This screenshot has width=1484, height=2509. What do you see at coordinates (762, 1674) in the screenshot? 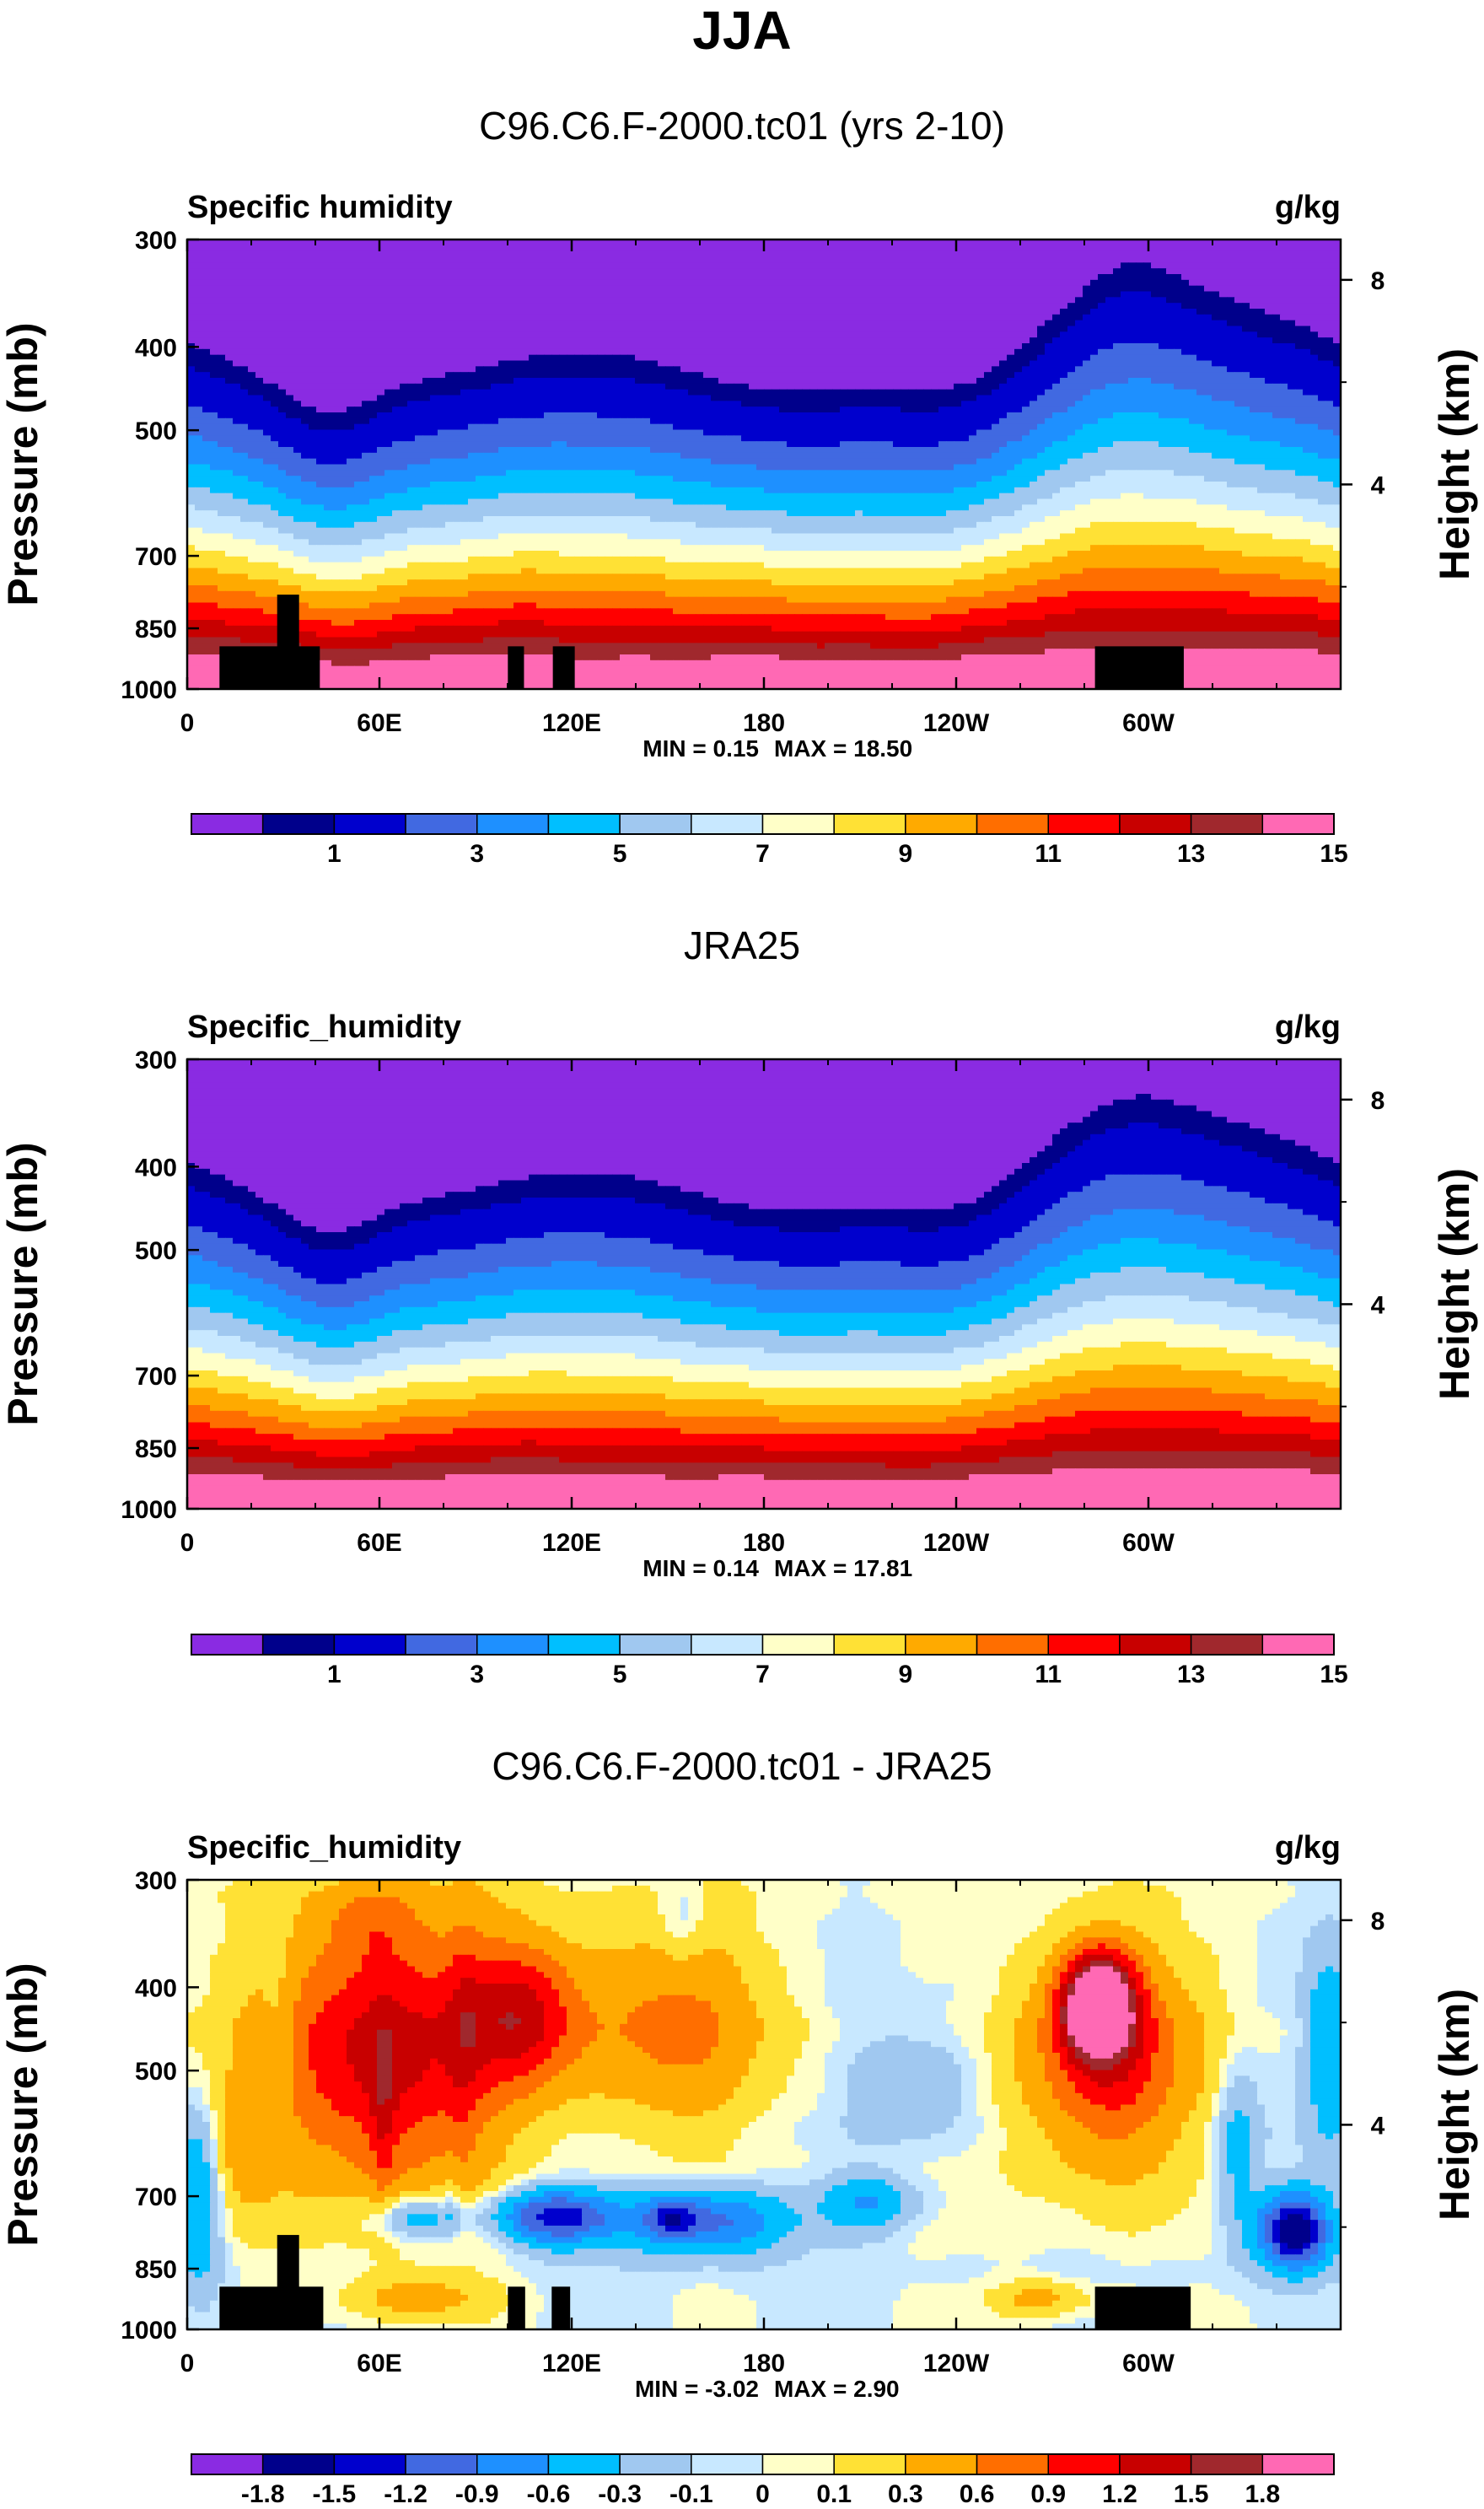
I see `colorbar-label: 7` at bounding box center [762, 1674].